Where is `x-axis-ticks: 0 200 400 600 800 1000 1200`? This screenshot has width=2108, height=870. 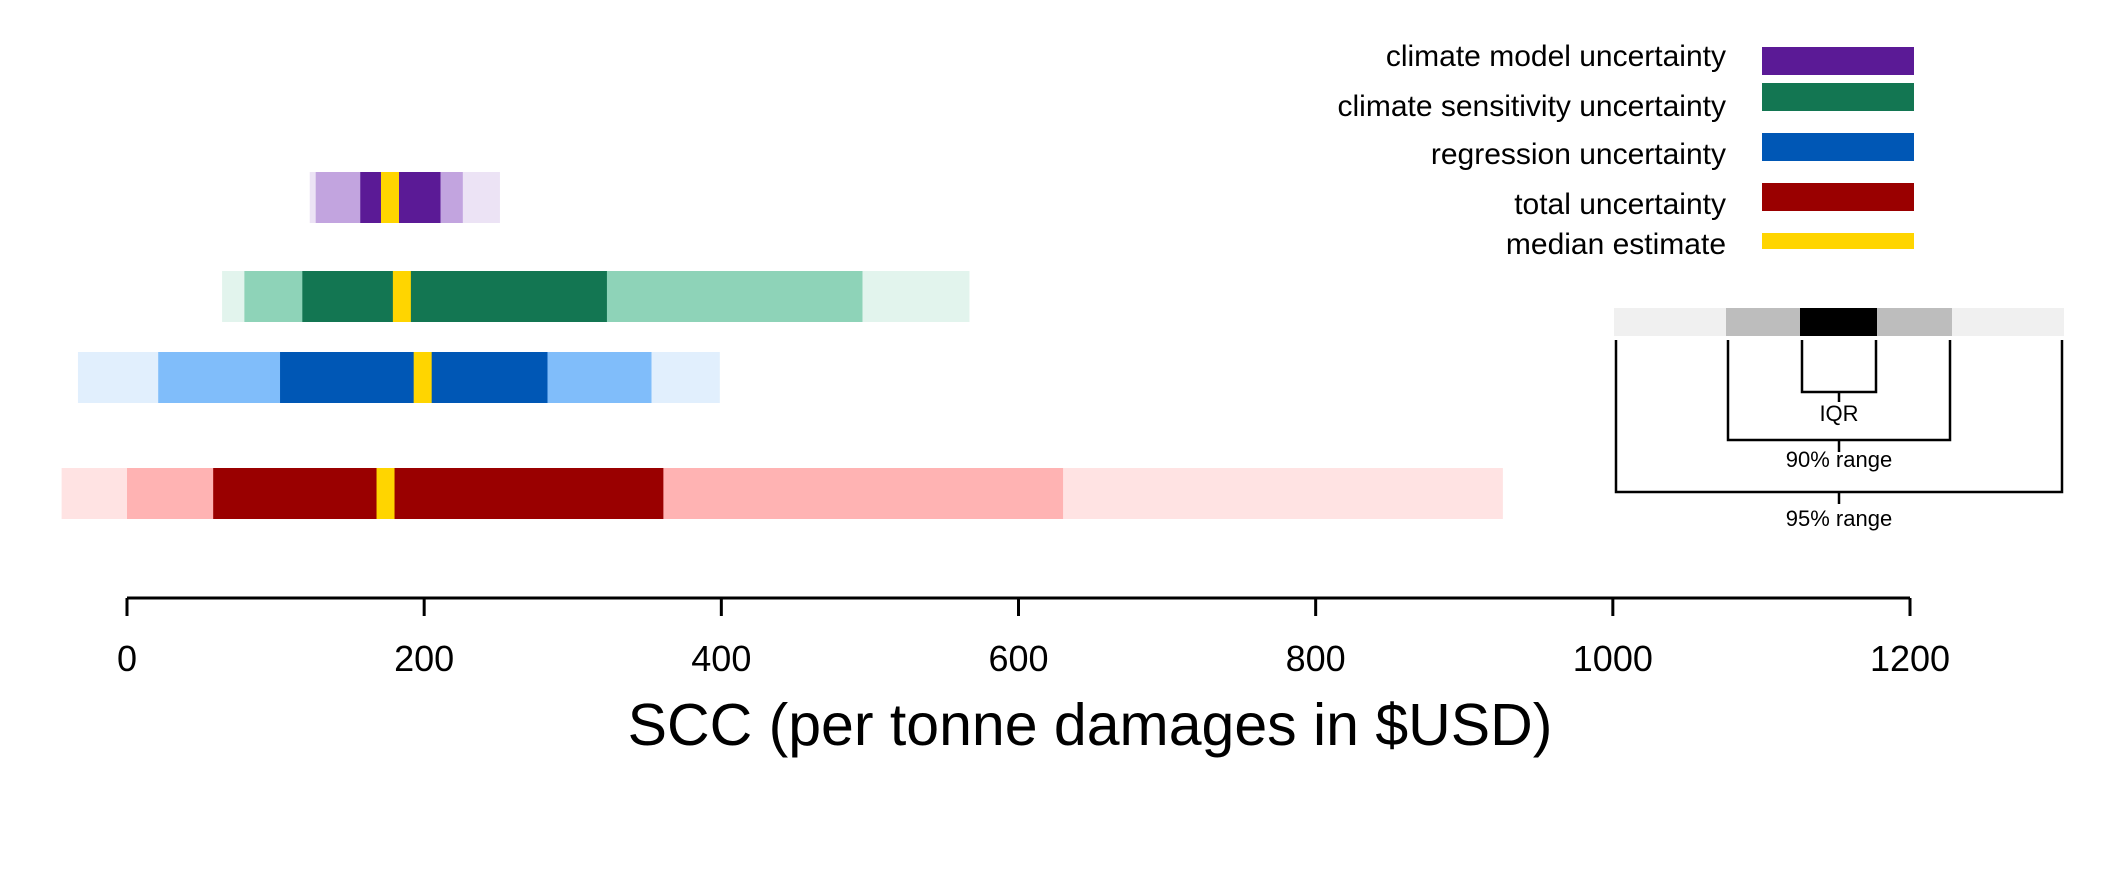
x-axis-ticks: 0 200 400 600 800 1000 1200 is located at coordinates (1033, 638).